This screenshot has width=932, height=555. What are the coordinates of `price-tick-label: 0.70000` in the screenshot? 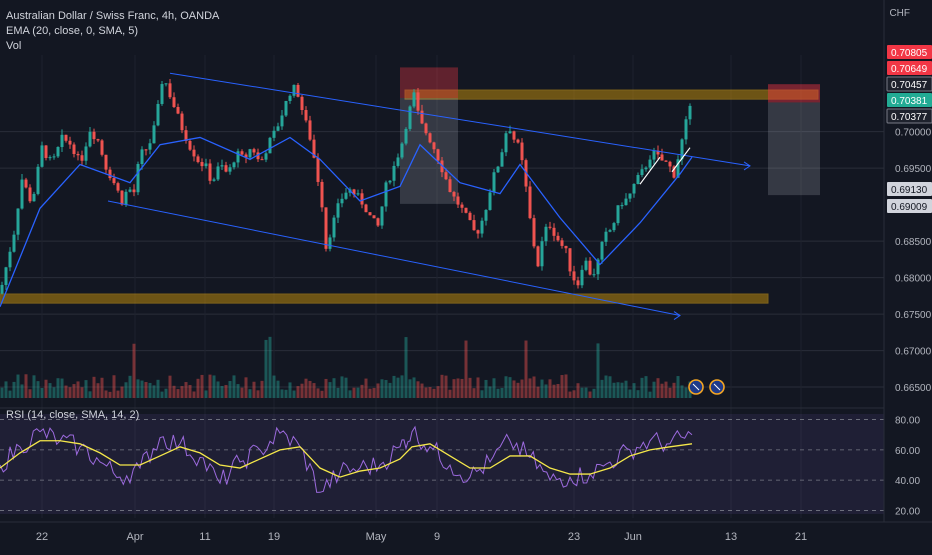 It's located at (913, 133).